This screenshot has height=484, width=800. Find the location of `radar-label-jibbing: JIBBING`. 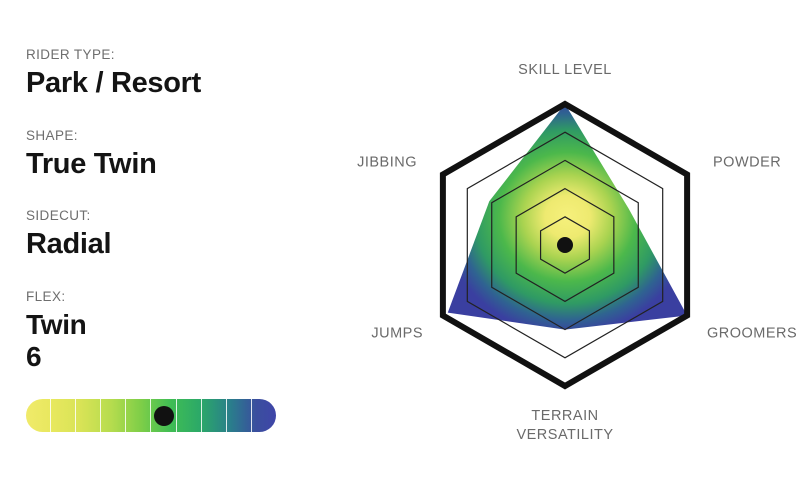

radar-label-jibbing: JIBBING is located at coordinates (387, 163).